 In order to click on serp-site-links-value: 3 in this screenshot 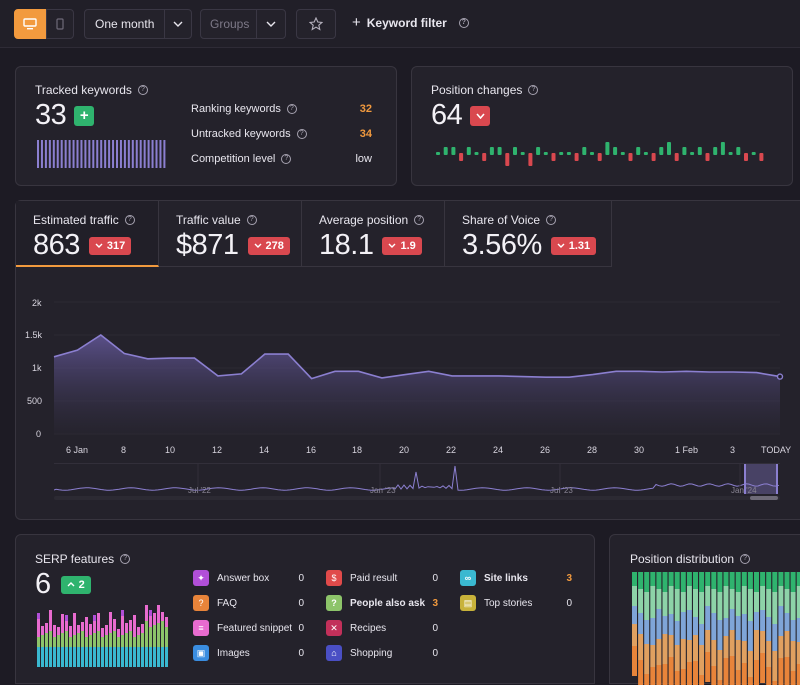, I will do `click(562, 578)`.